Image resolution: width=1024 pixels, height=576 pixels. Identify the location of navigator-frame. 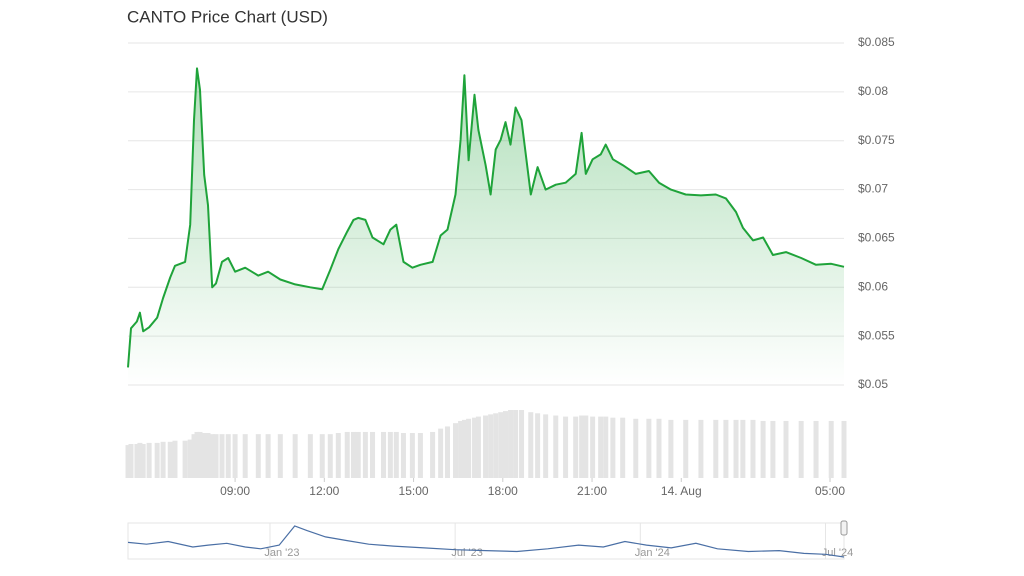
(486, 541).